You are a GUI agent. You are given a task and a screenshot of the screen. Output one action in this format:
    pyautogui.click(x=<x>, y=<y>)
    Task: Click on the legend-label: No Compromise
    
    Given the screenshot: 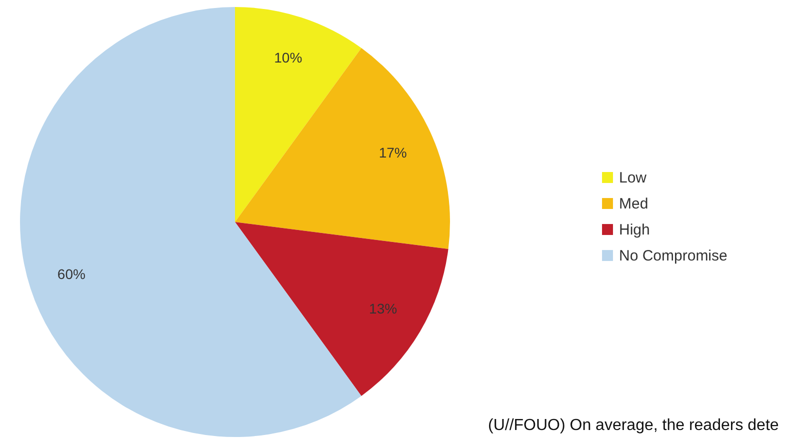 What is the action you would take?
    pyautogui.click(x=673, y=256)
    